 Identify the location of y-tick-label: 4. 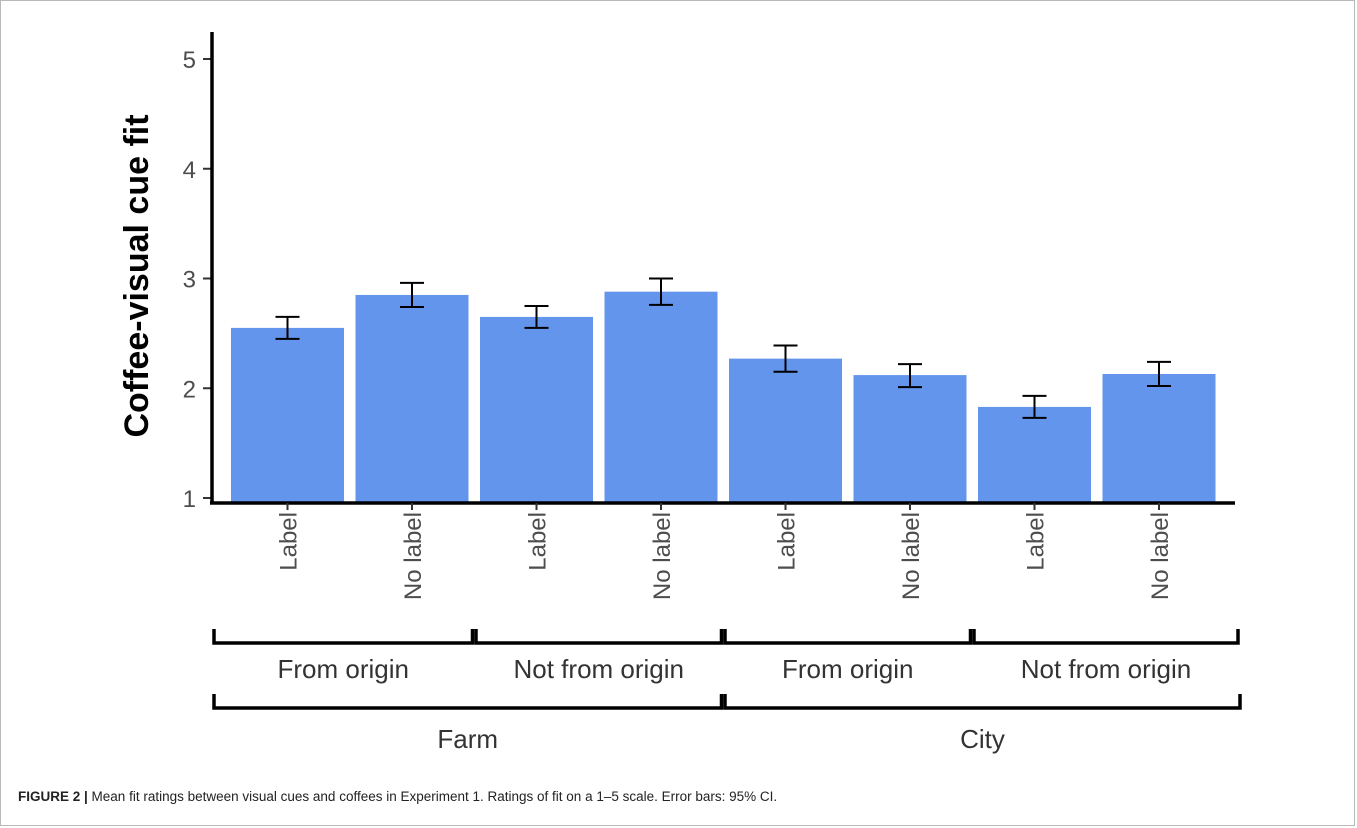
(189, 170).